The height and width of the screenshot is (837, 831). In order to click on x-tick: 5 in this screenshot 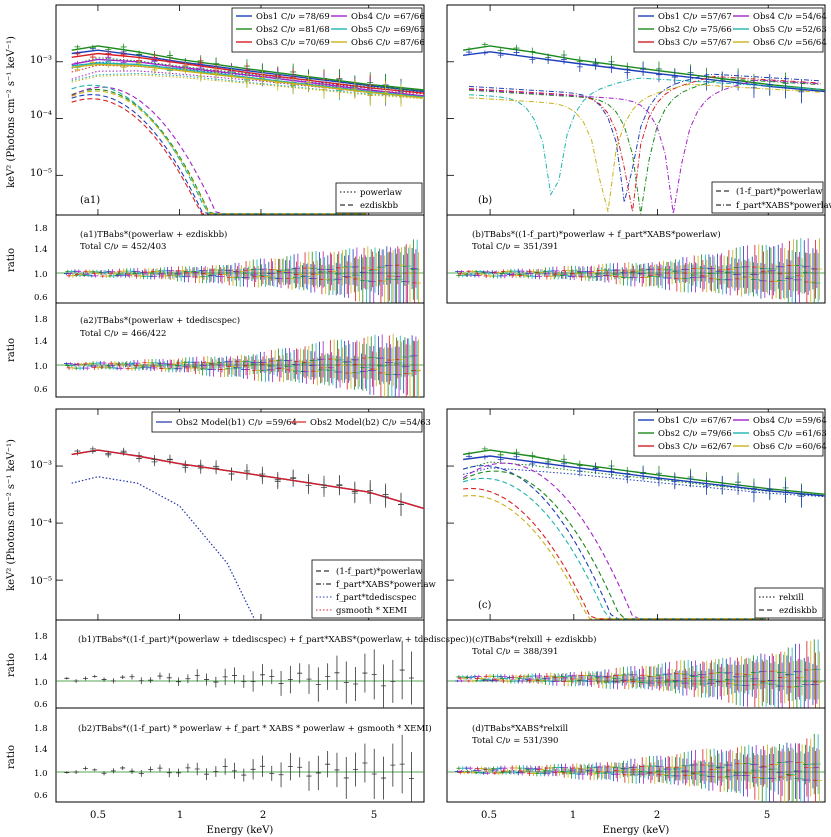, I will do `click(374, 815)`.